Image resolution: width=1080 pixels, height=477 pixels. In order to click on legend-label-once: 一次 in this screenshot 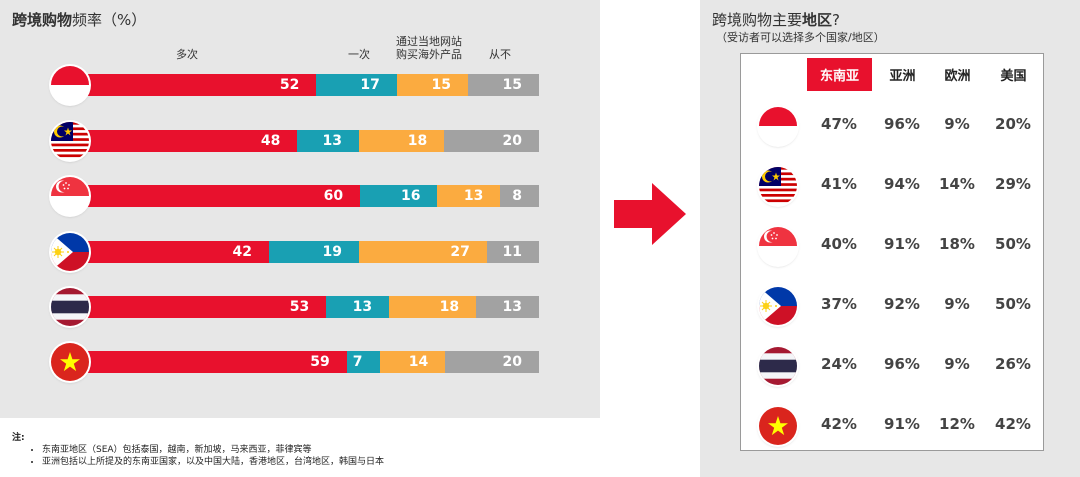, I will do `click(359, 54)`.